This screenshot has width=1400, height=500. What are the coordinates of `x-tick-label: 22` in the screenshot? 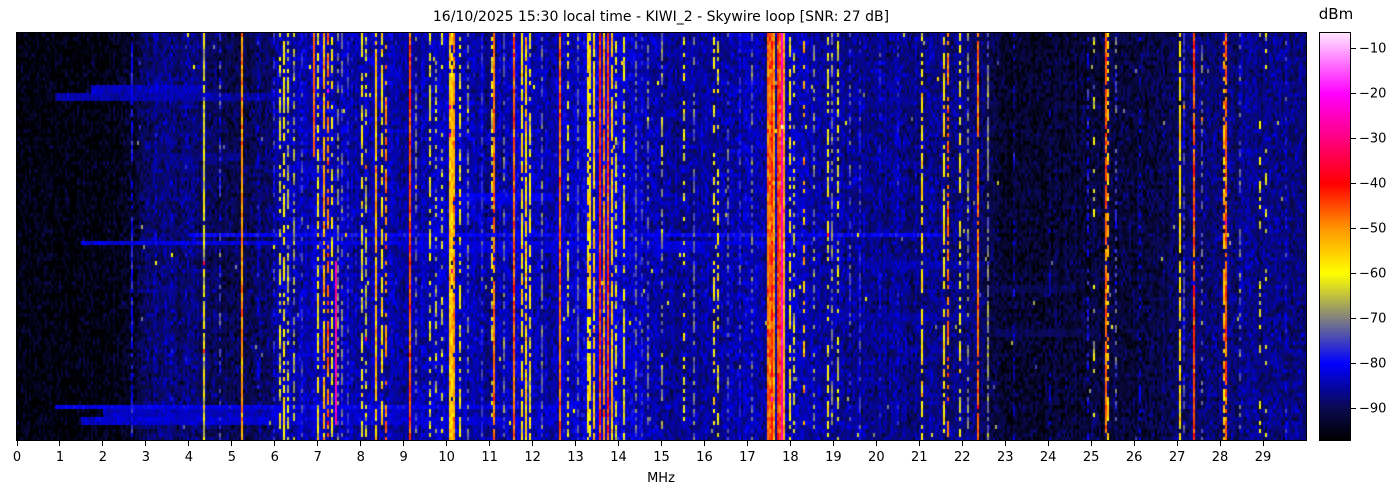 It's located at (962, 457).